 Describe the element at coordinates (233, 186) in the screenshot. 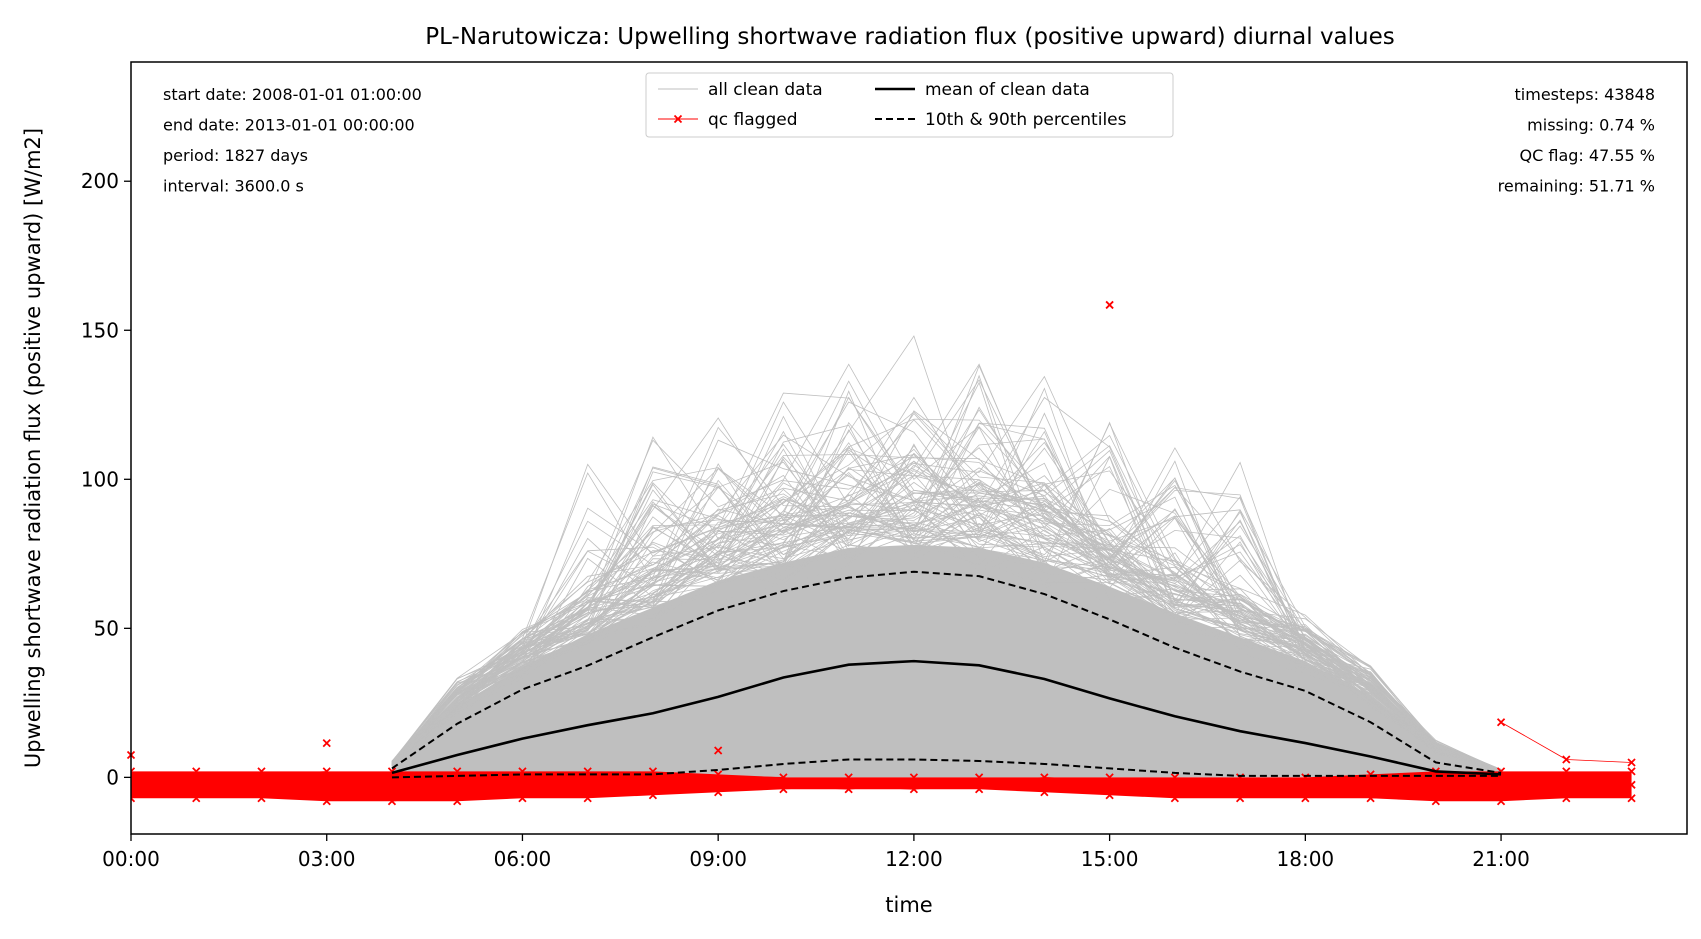

I see `stat-left-text: interval: 3600.0 s` at that location.